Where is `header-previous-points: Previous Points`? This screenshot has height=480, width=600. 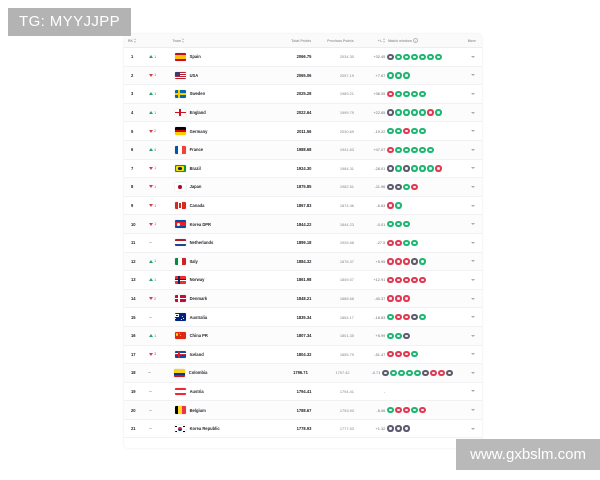
header-previous-points: Previous Points is located at coordinates (332, 41).